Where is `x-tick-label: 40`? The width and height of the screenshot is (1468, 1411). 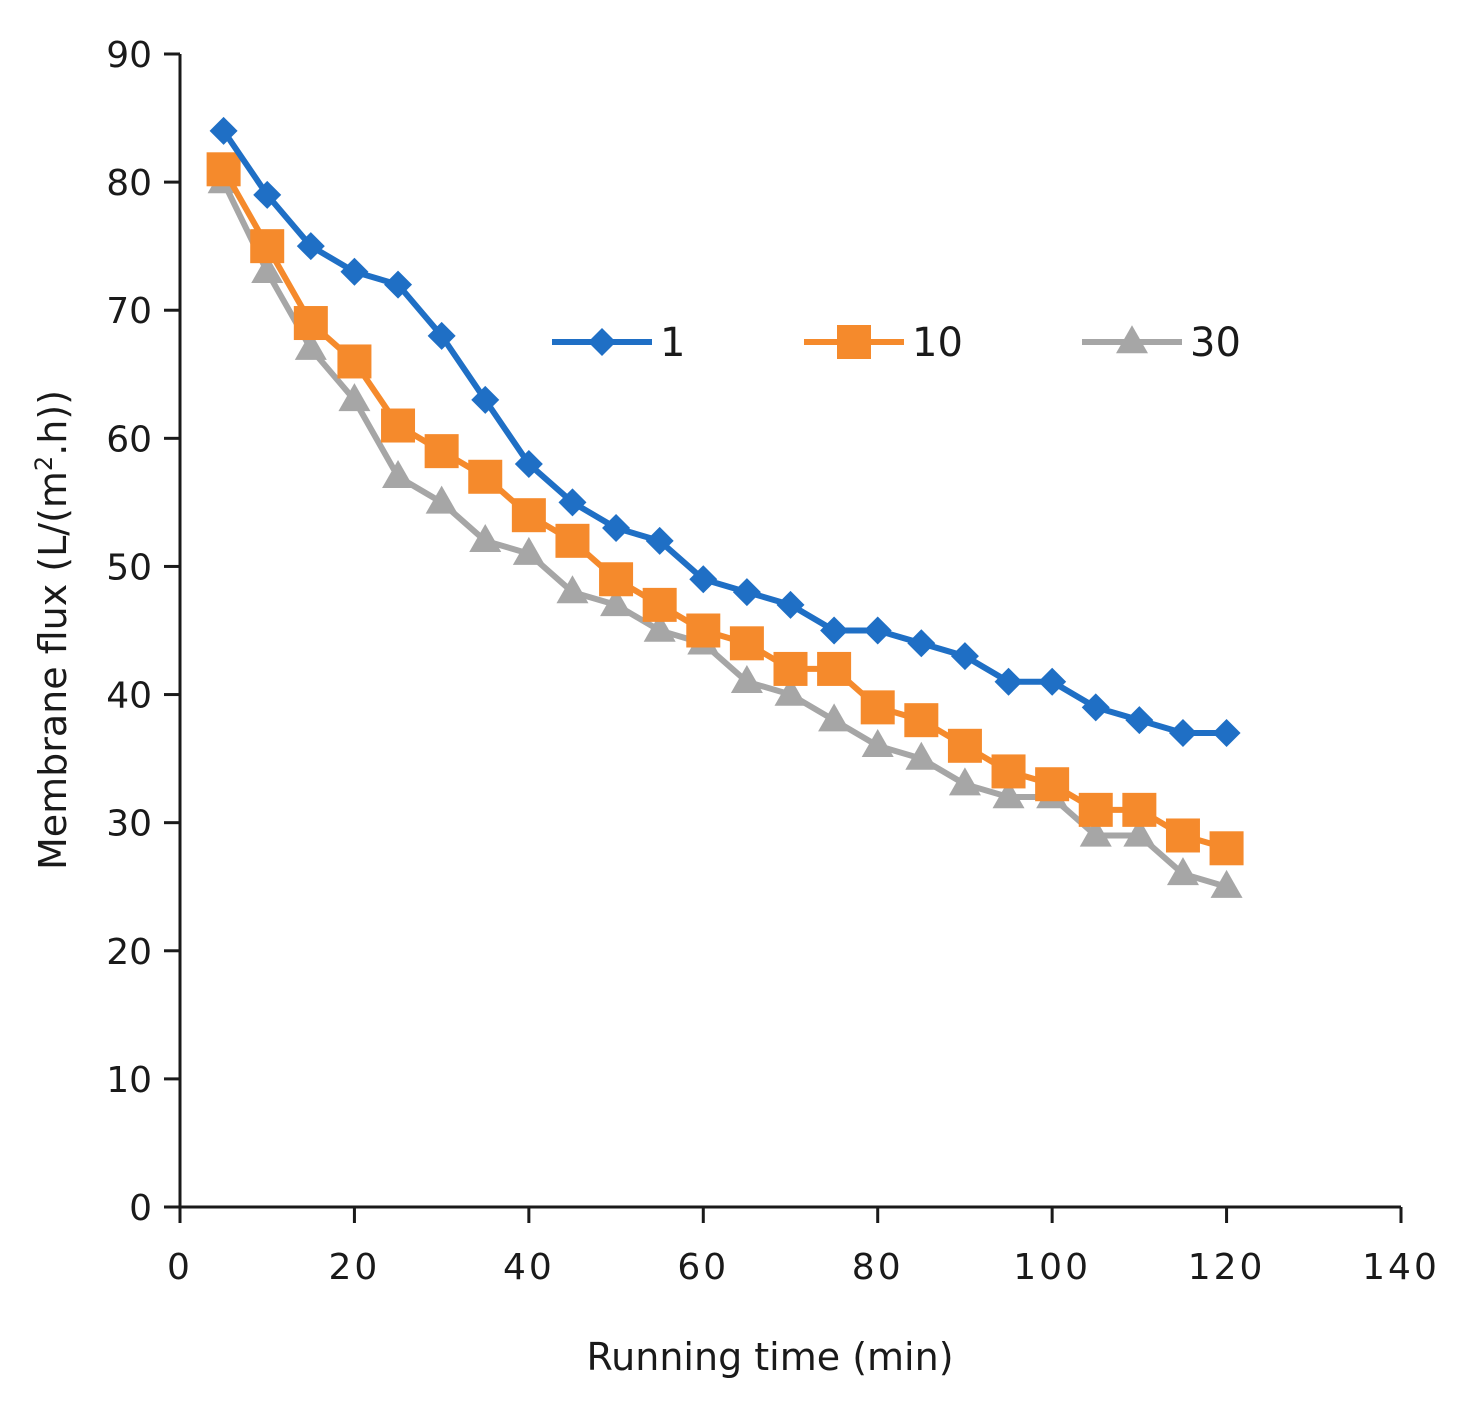 x-tick-label: 40 is located at coordinates (529, 1267).